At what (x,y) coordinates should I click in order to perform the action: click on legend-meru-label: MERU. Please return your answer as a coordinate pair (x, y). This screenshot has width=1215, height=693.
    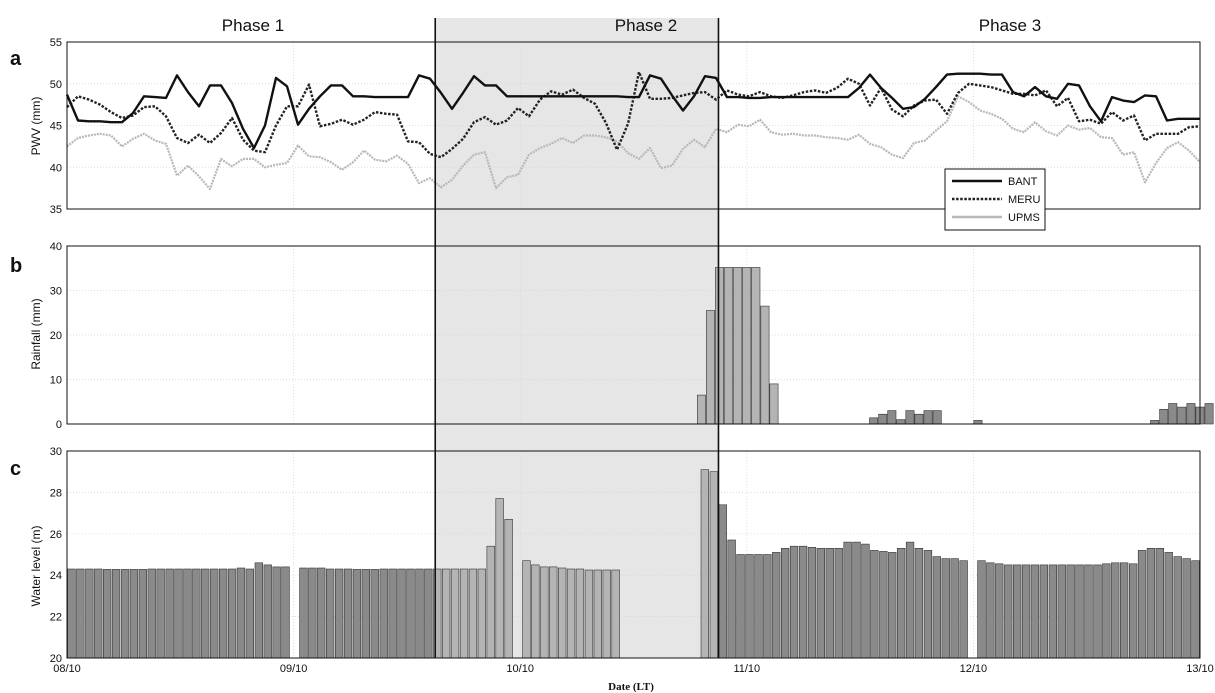
    Looking at the image, I should click on (1024, 200).